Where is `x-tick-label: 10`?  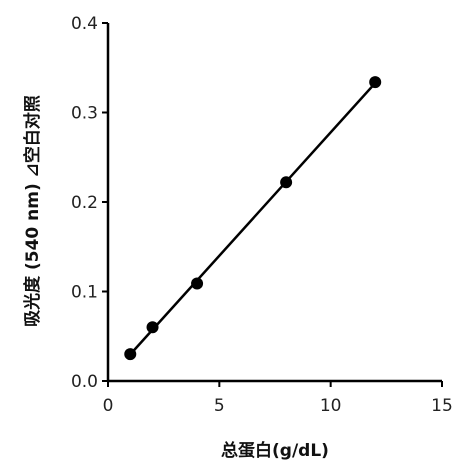
x-tick-label: 10 is located at coordinates (331, 406).